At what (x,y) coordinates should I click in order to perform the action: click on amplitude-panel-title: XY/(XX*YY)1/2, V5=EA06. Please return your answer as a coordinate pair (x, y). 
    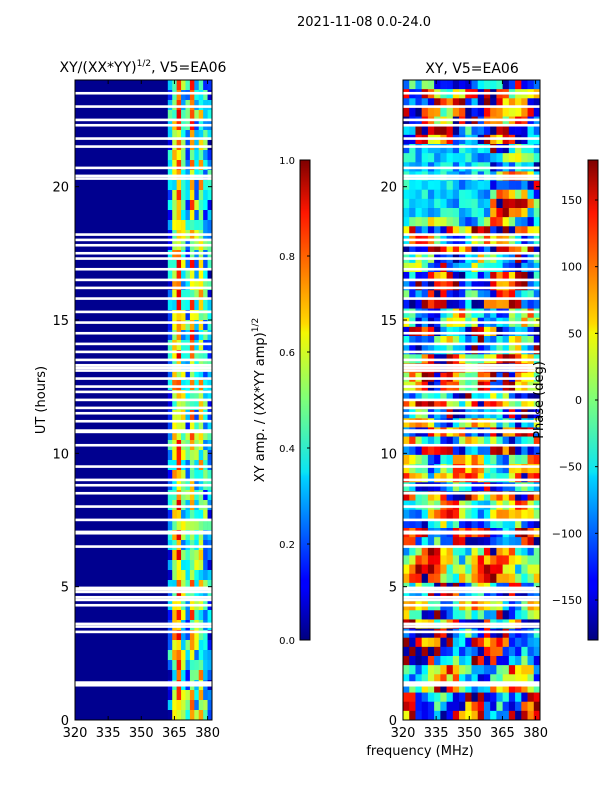
    Looking at the image, I should click on (143, 67).